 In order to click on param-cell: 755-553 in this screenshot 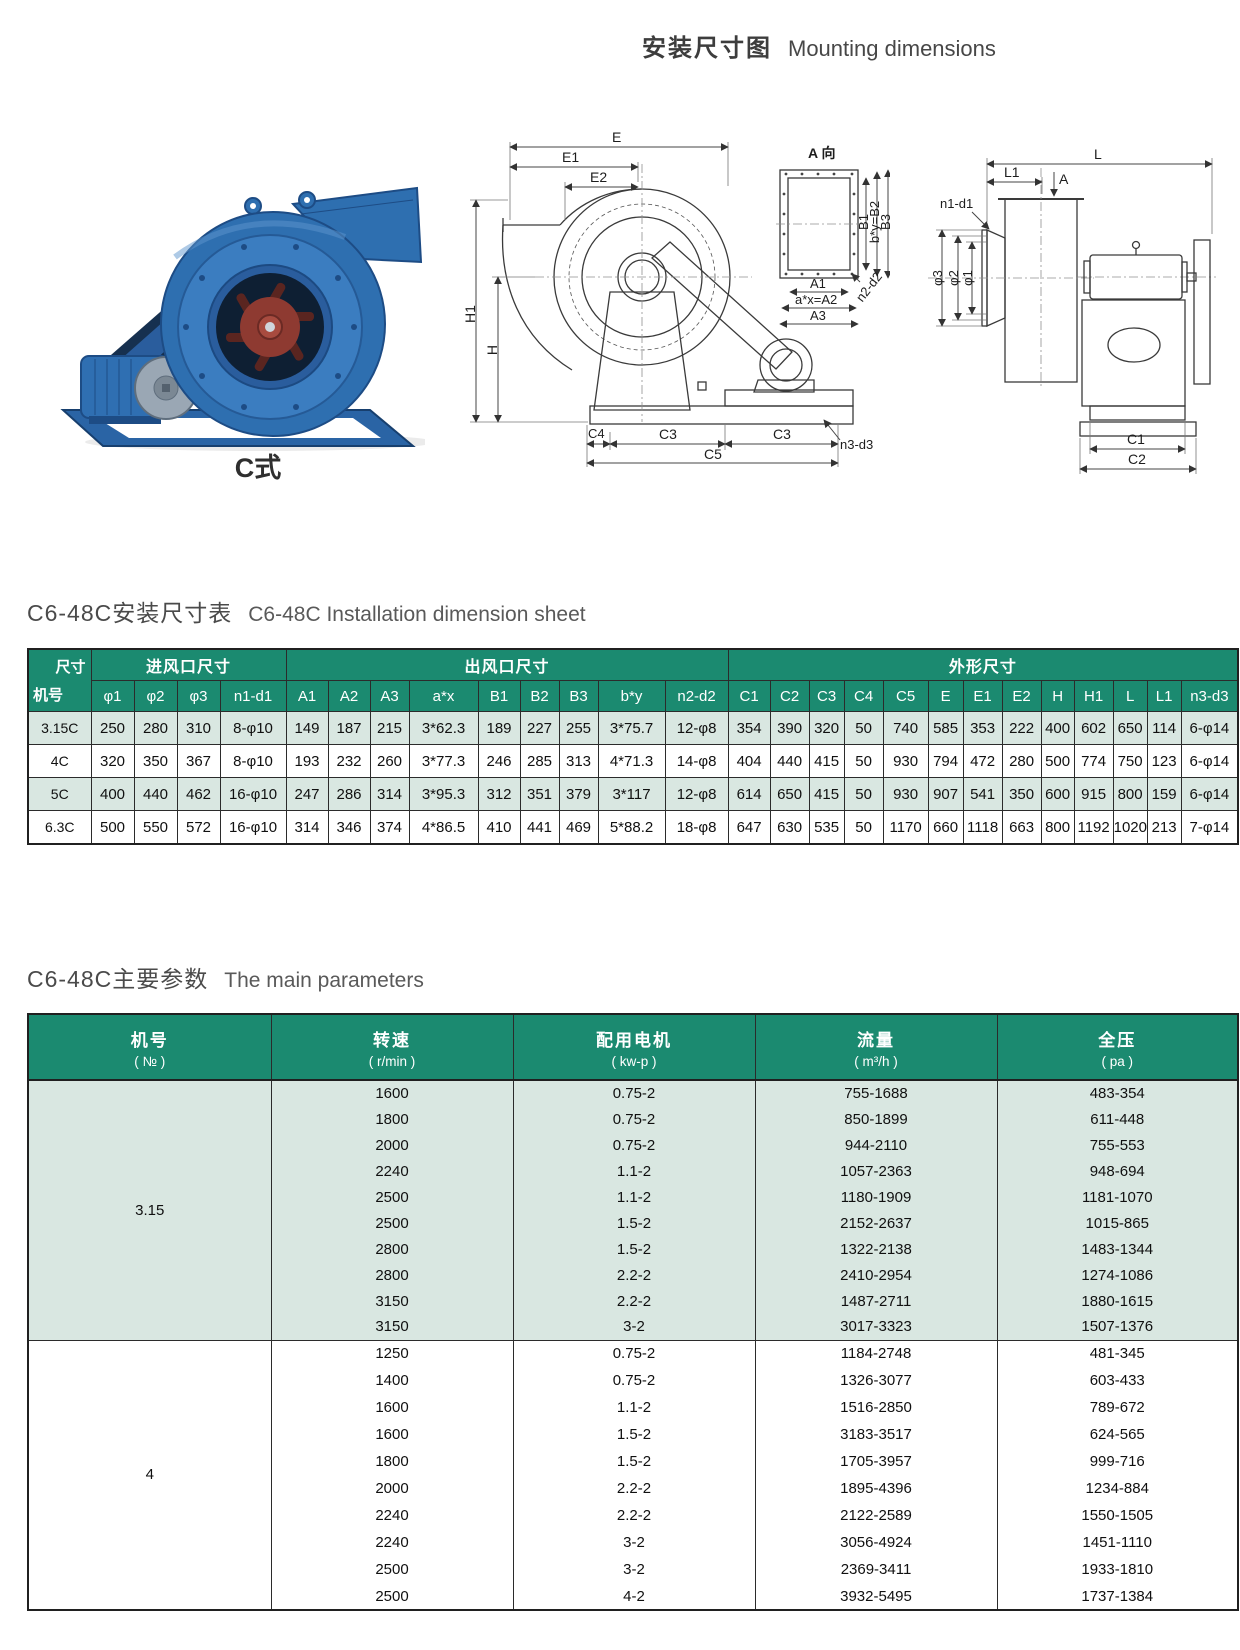, I will do `click(1117, 1145)`.